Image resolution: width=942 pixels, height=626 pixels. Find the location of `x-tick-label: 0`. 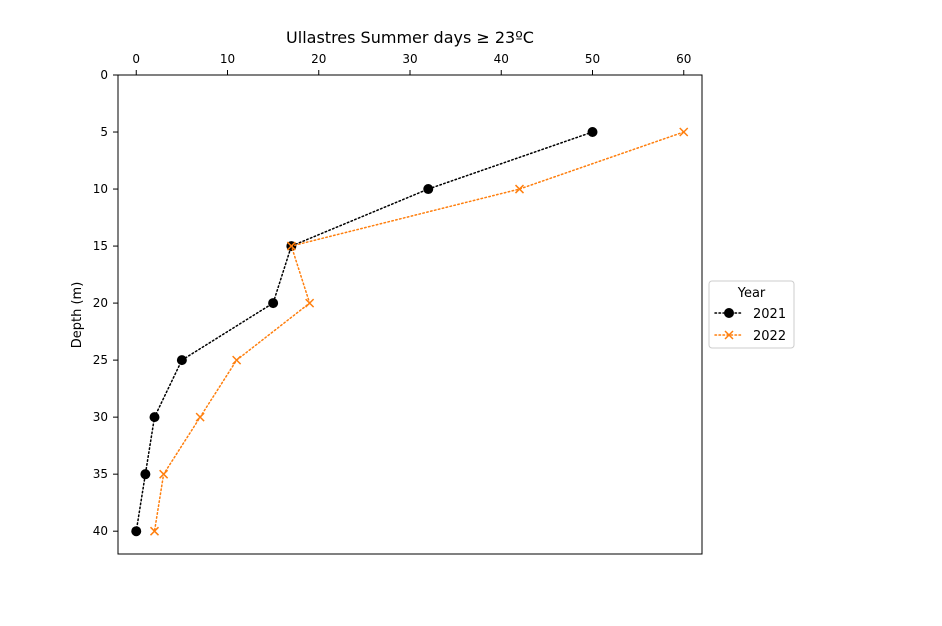

x-tick-label: 0 is located at coordinates (136, 59).